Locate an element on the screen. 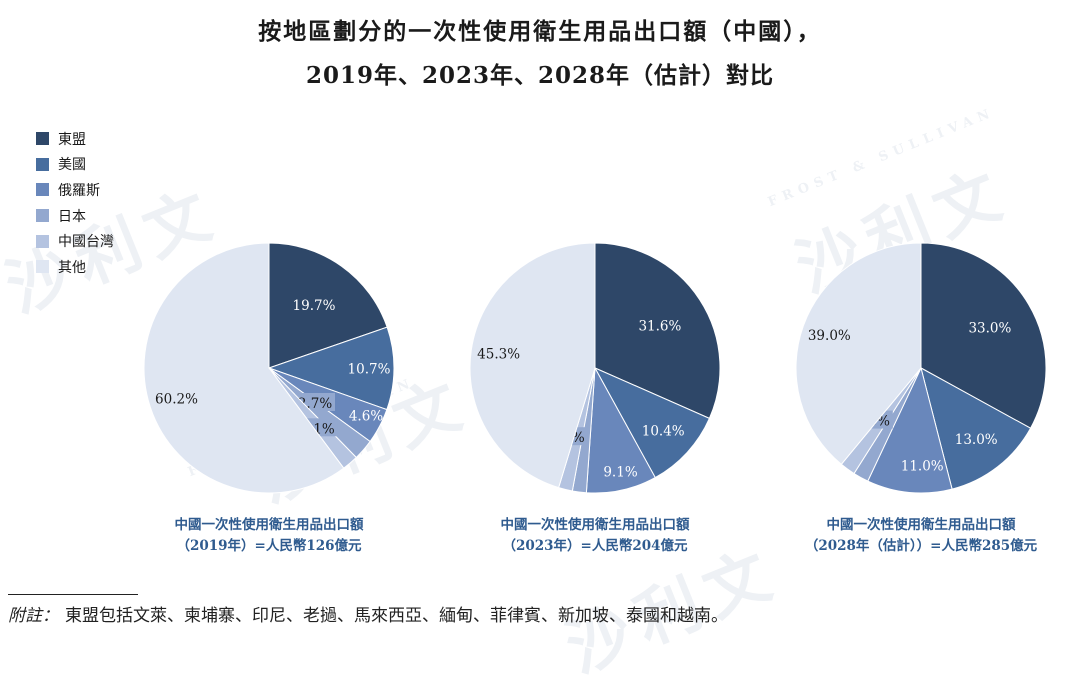 This screenshot has width=1080, height=690. slice-label: 11.0% is located at coordinates (922, 466).